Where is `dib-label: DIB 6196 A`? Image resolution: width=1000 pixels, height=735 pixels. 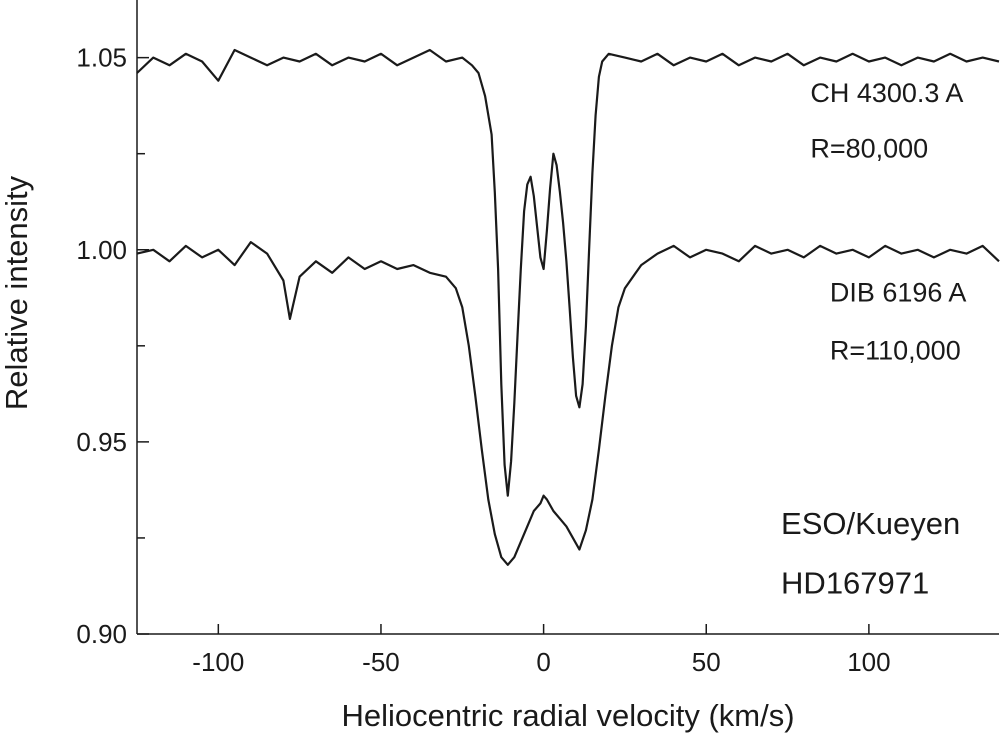
dib-label: DIB 6196 A is located at coordinates (898, 293).